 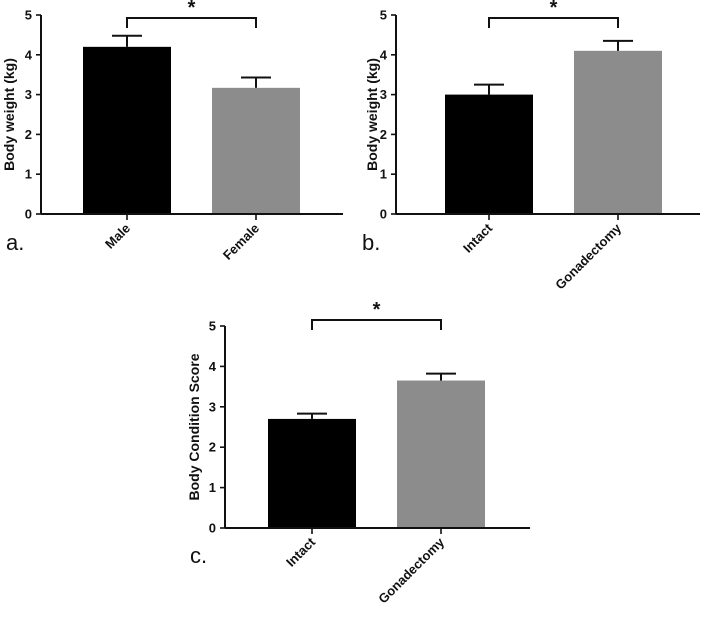 I want to click on y-axis-title: Body Condition Score, so click(x=194, y=426).